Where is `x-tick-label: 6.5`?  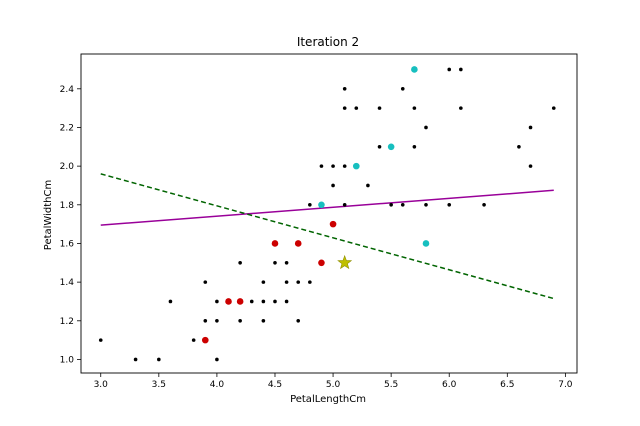
x-tick-label: 6.5 is located at coordinates (507, 385).